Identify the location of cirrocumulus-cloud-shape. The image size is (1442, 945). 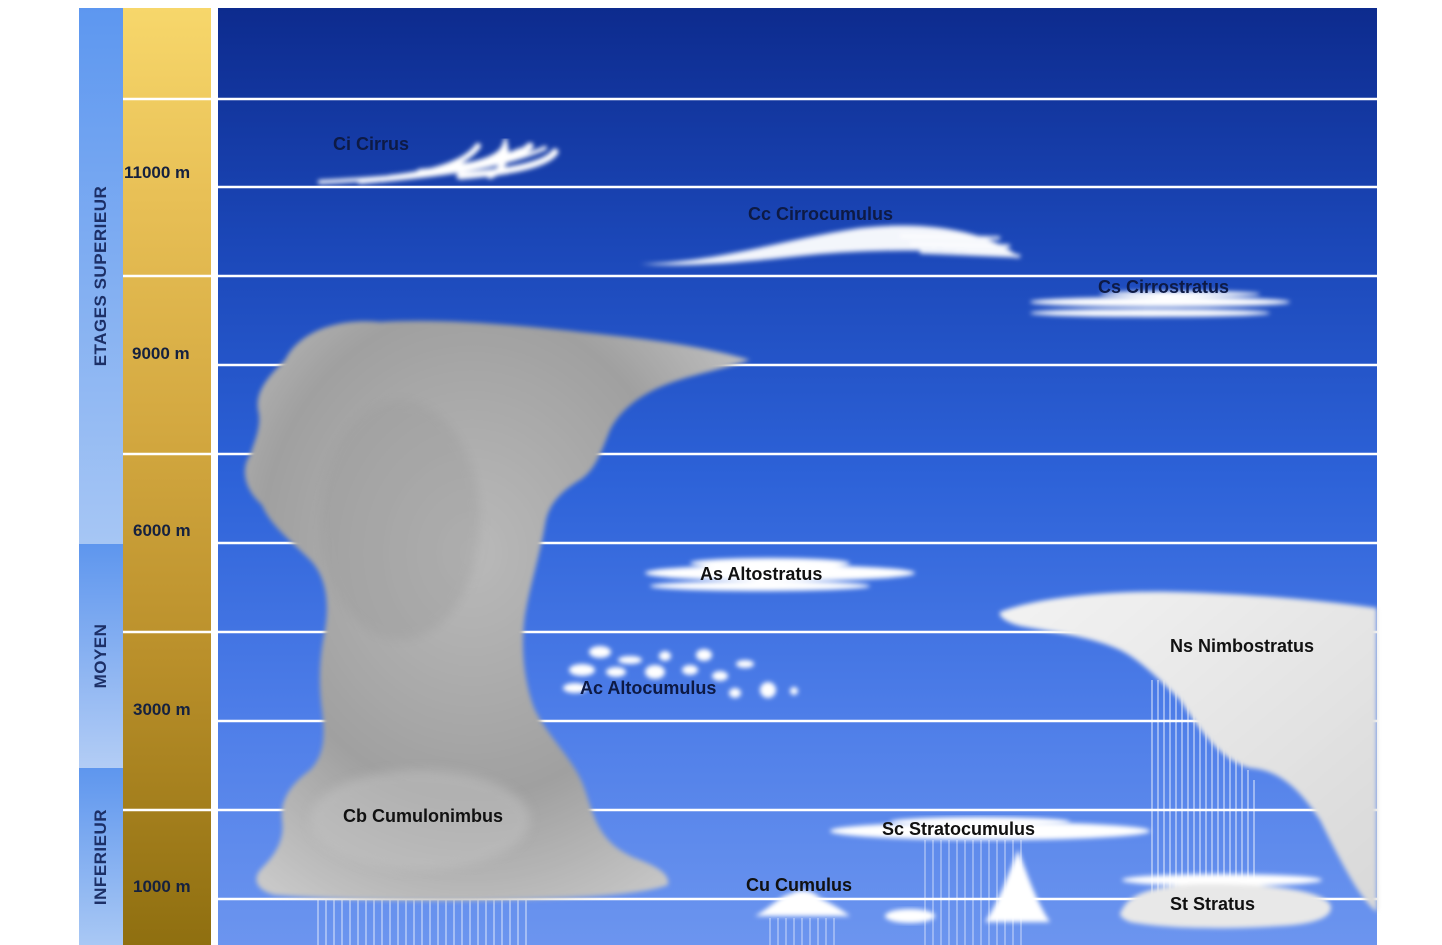
(830, 245).